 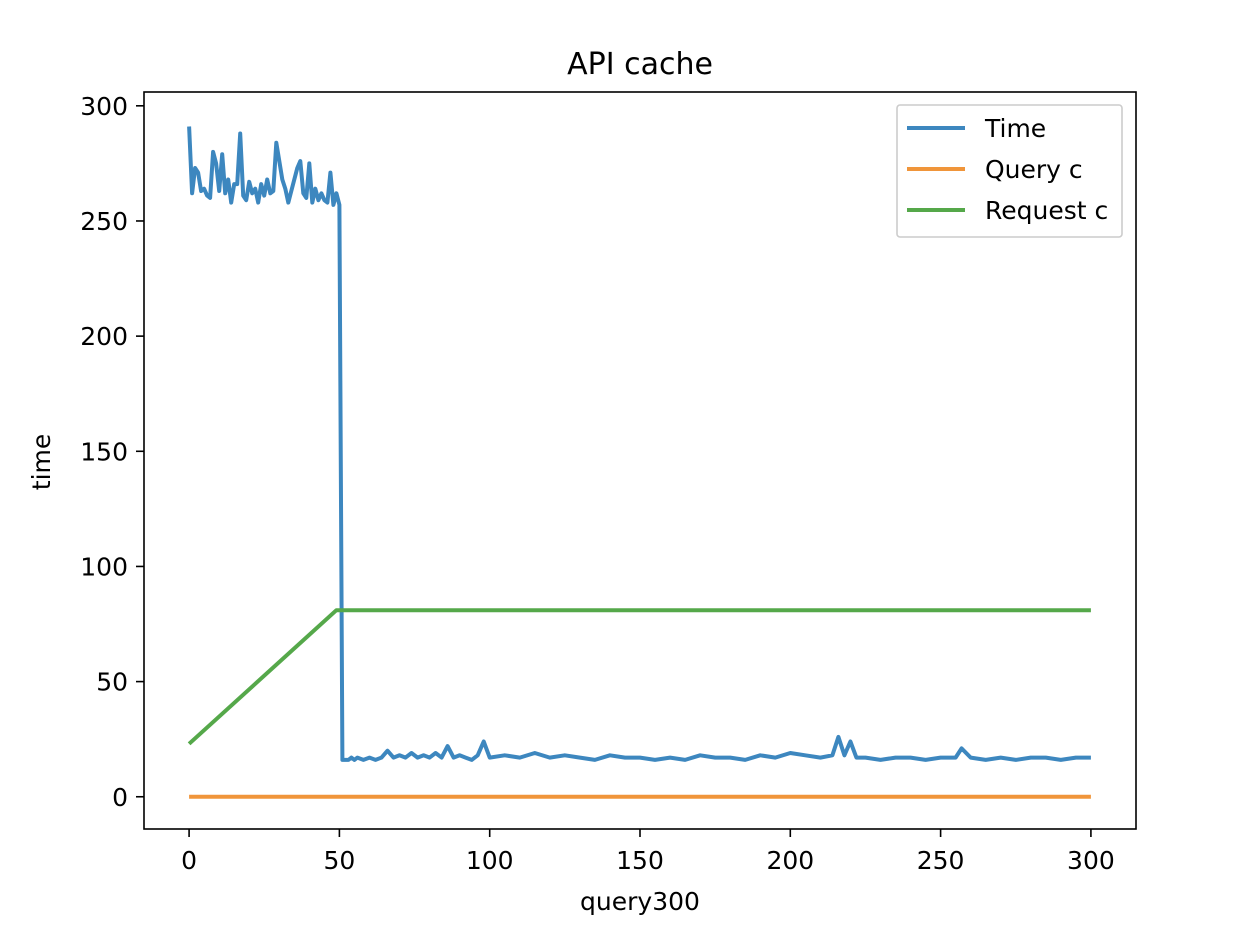 I want to click on y-axis-label: time, so click(x=41, y=462).